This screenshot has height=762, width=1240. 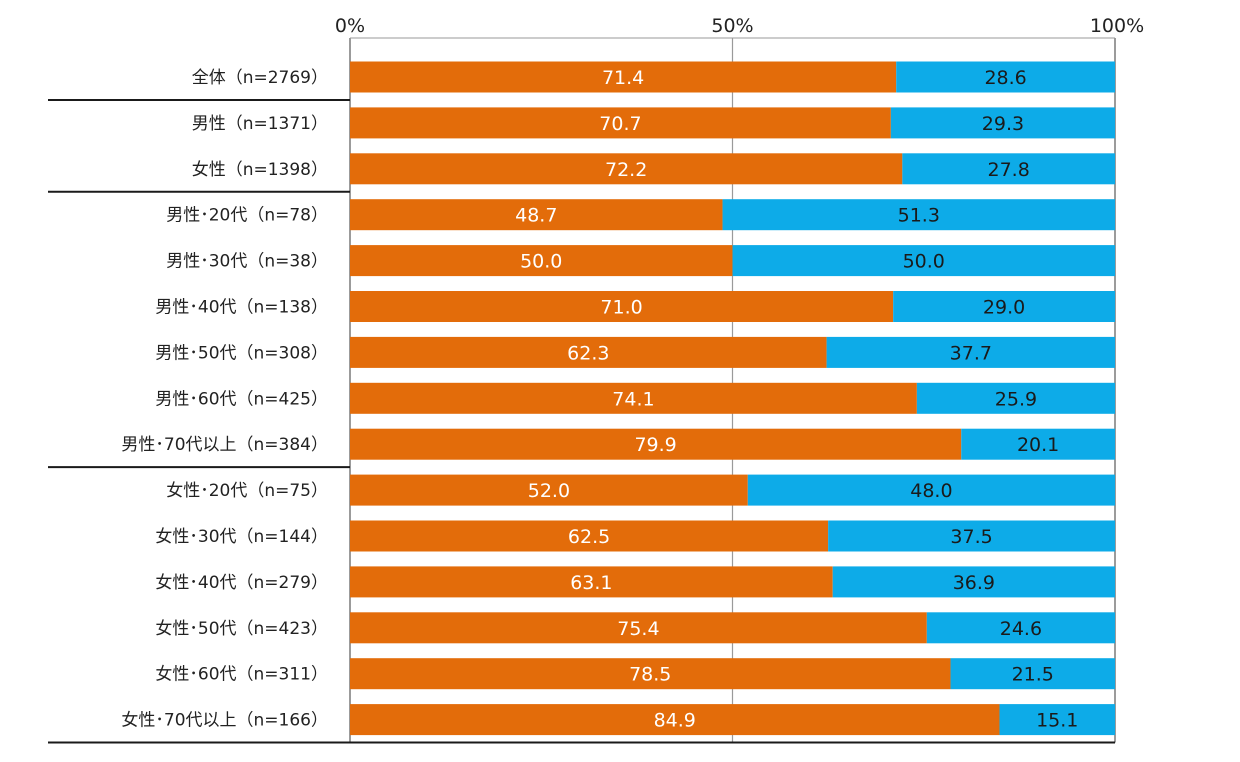 I want to click on data-label-series-2: 20.1, so click(x=1038, y=445).